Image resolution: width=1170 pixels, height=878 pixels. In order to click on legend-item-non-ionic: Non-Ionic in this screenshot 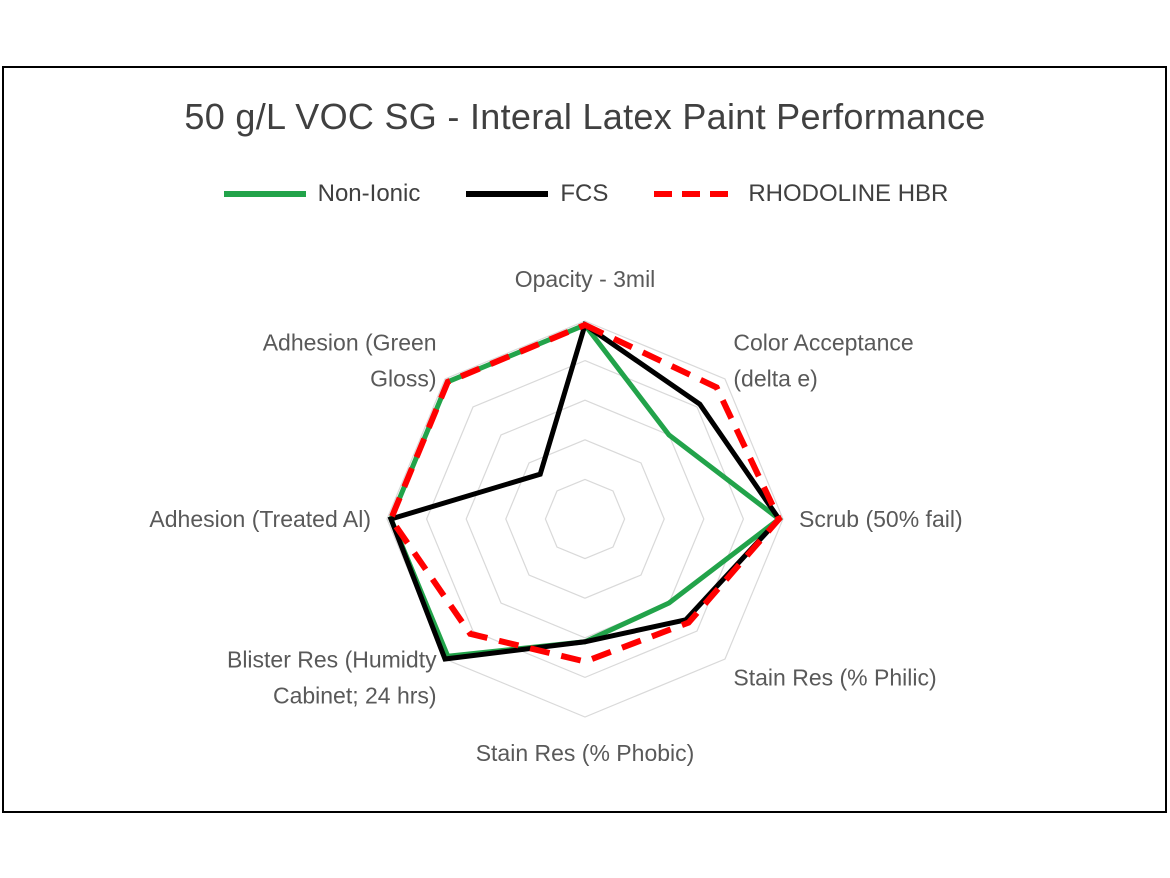, I will do `click(321, 194)`.